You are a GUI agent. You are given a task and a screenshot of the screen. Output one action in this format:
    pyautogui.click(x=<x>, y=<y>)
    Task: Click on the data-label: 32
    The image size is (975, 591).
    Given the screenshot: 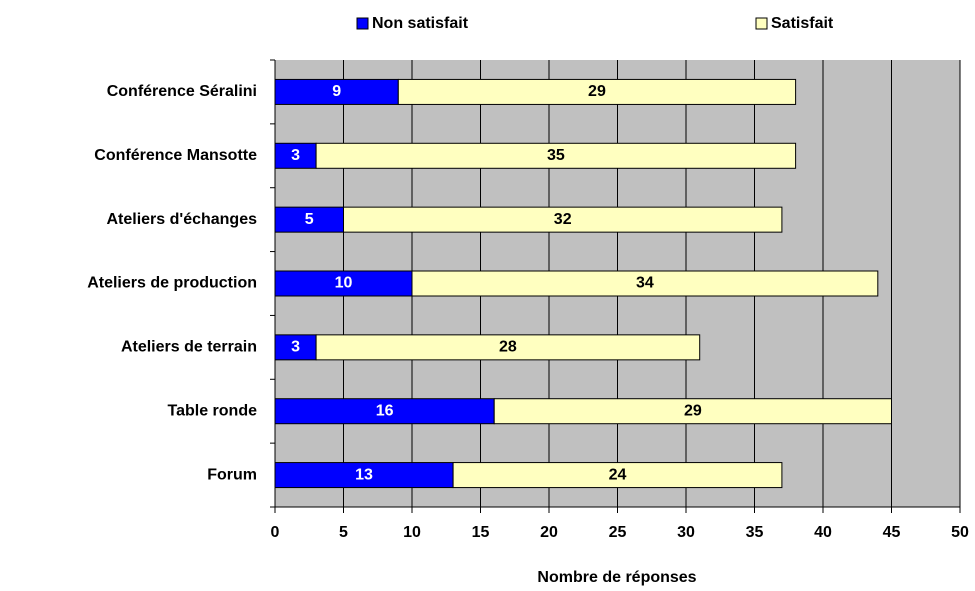 What is the action you would take?
    pyautogui.click(x=563, y=219)
    